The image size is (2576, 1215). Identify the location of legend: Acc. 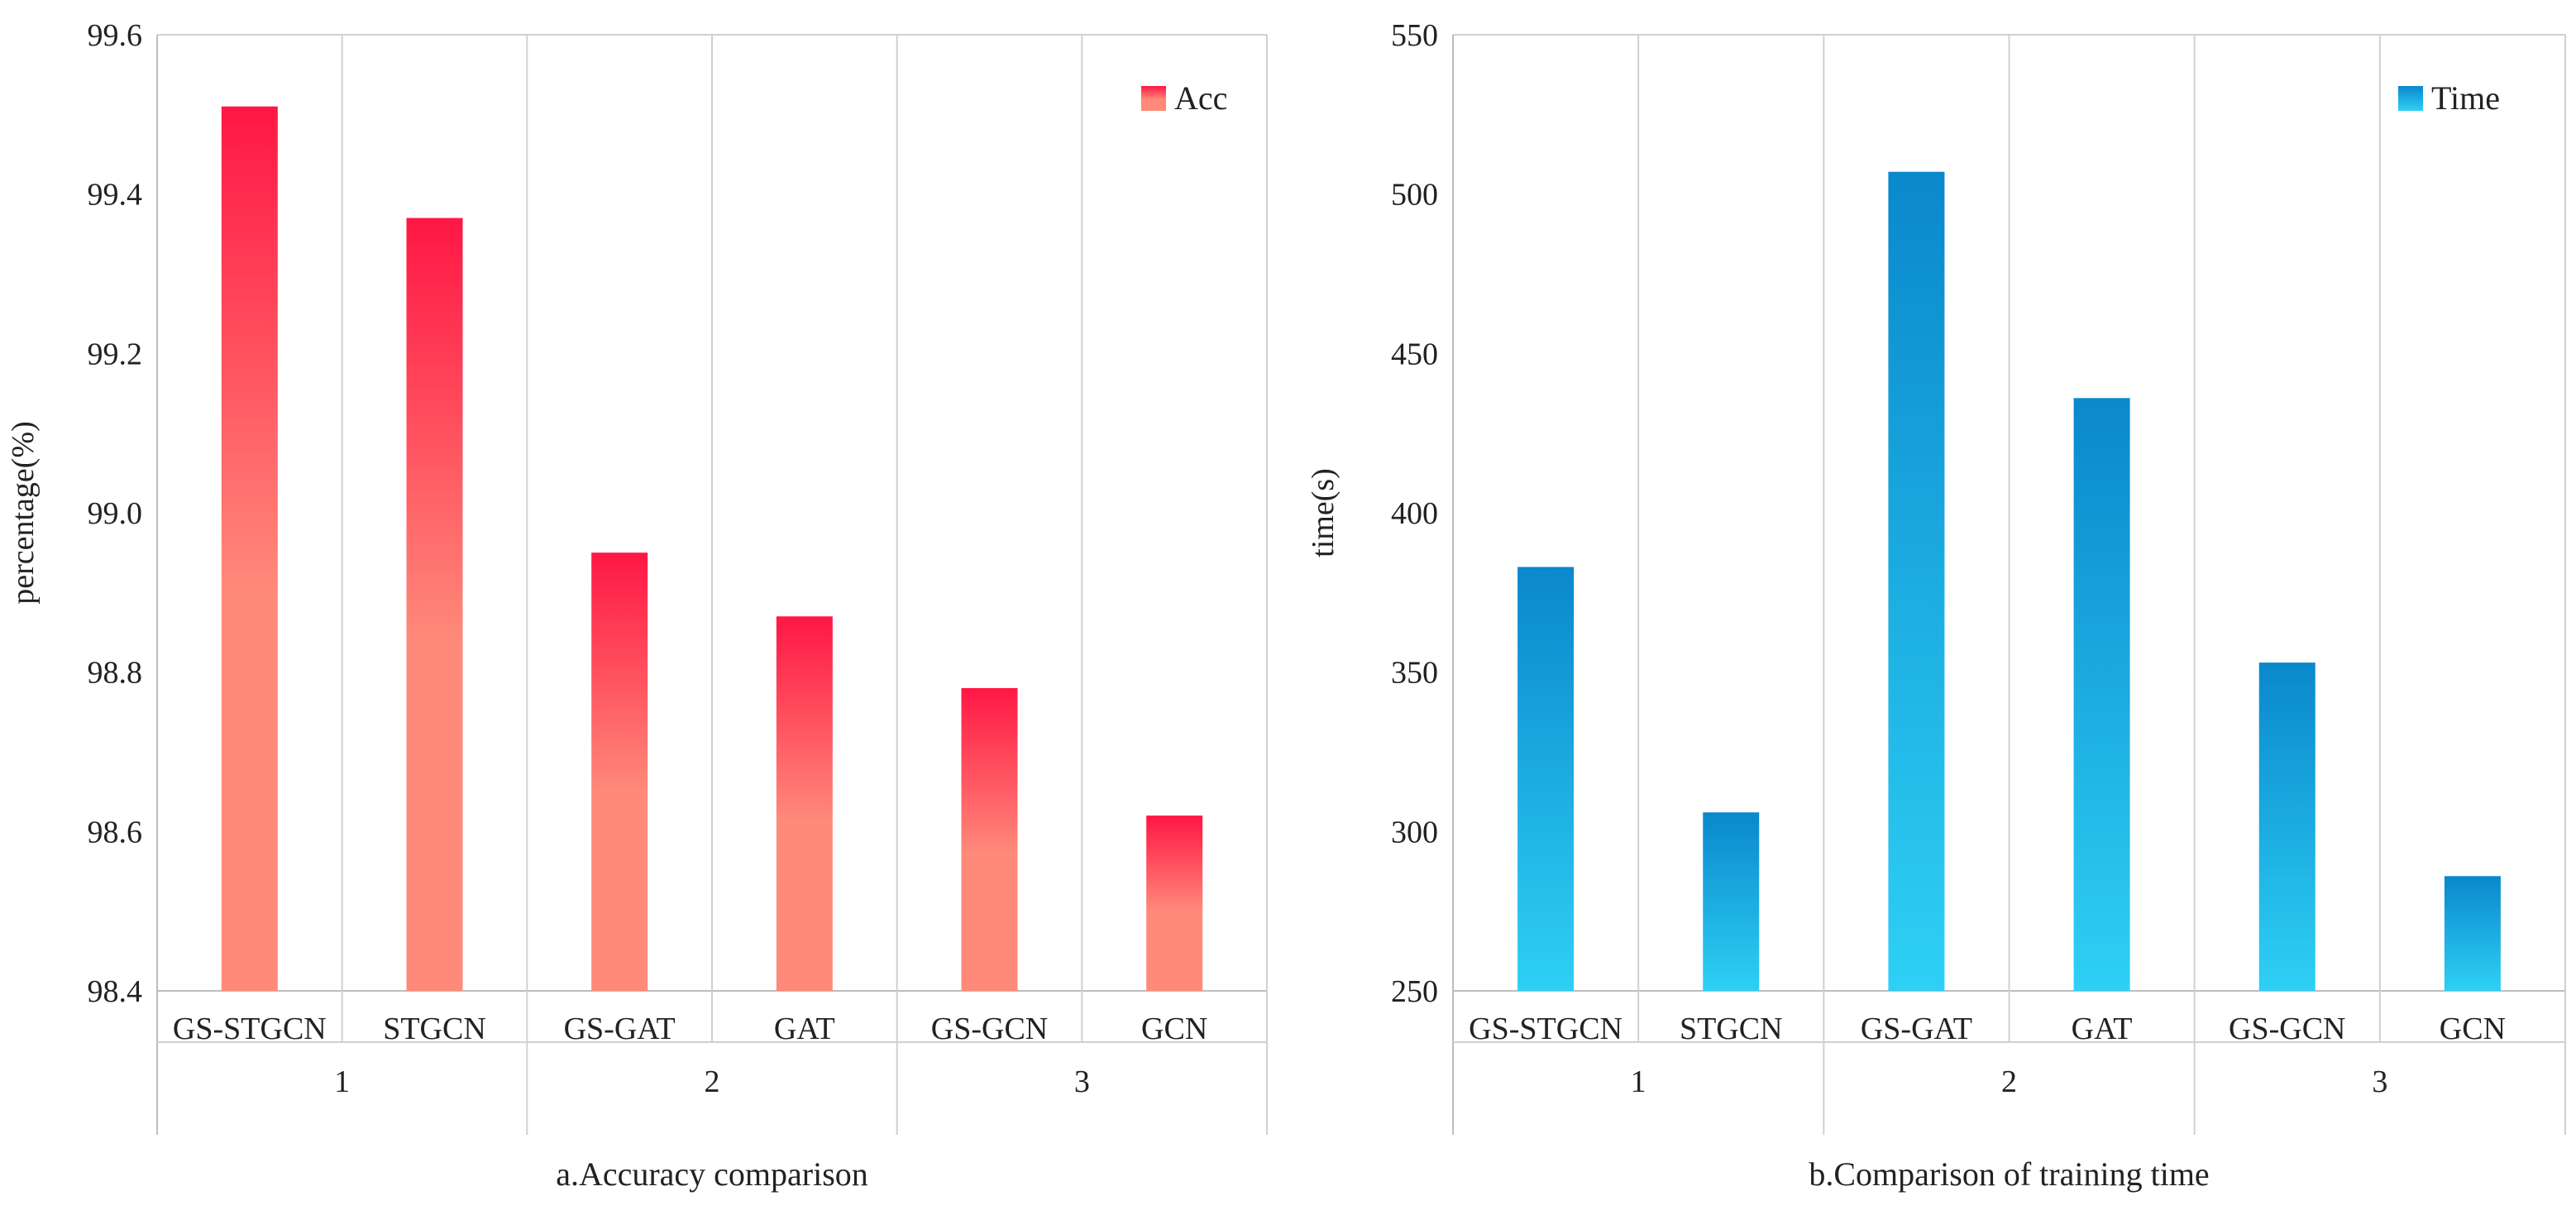
(1184, 98).